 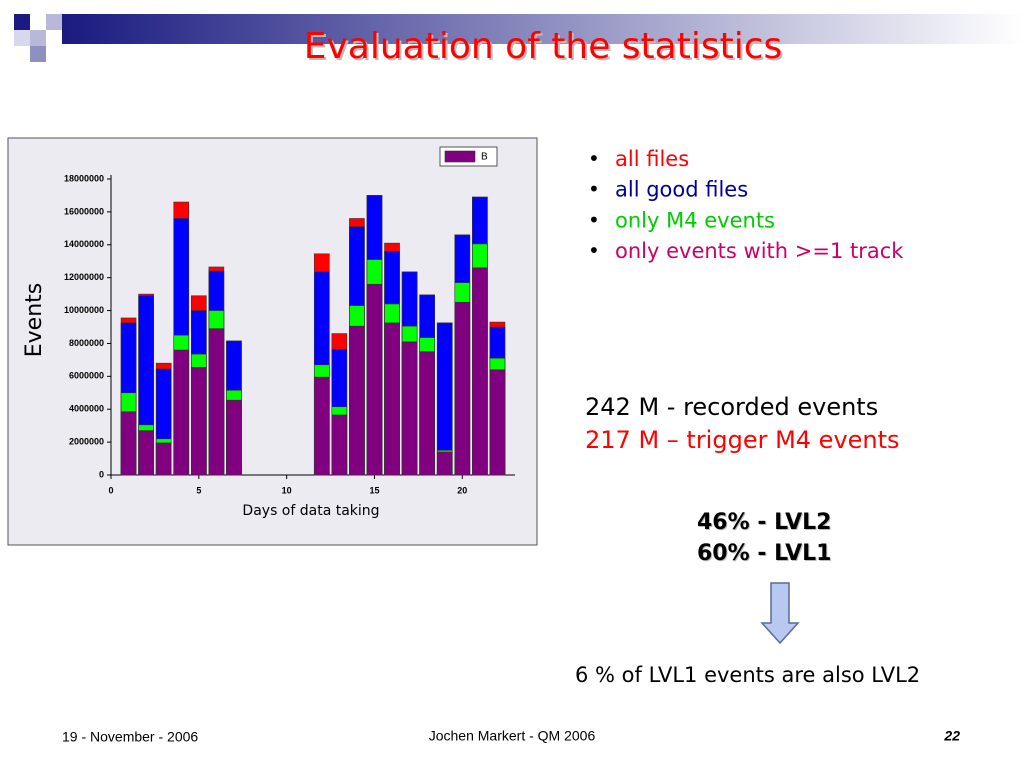 What do you see at coordinates (198, 490) in the screenshot?
I see `x-tick-label: 5` at bounding box center [198, 490].